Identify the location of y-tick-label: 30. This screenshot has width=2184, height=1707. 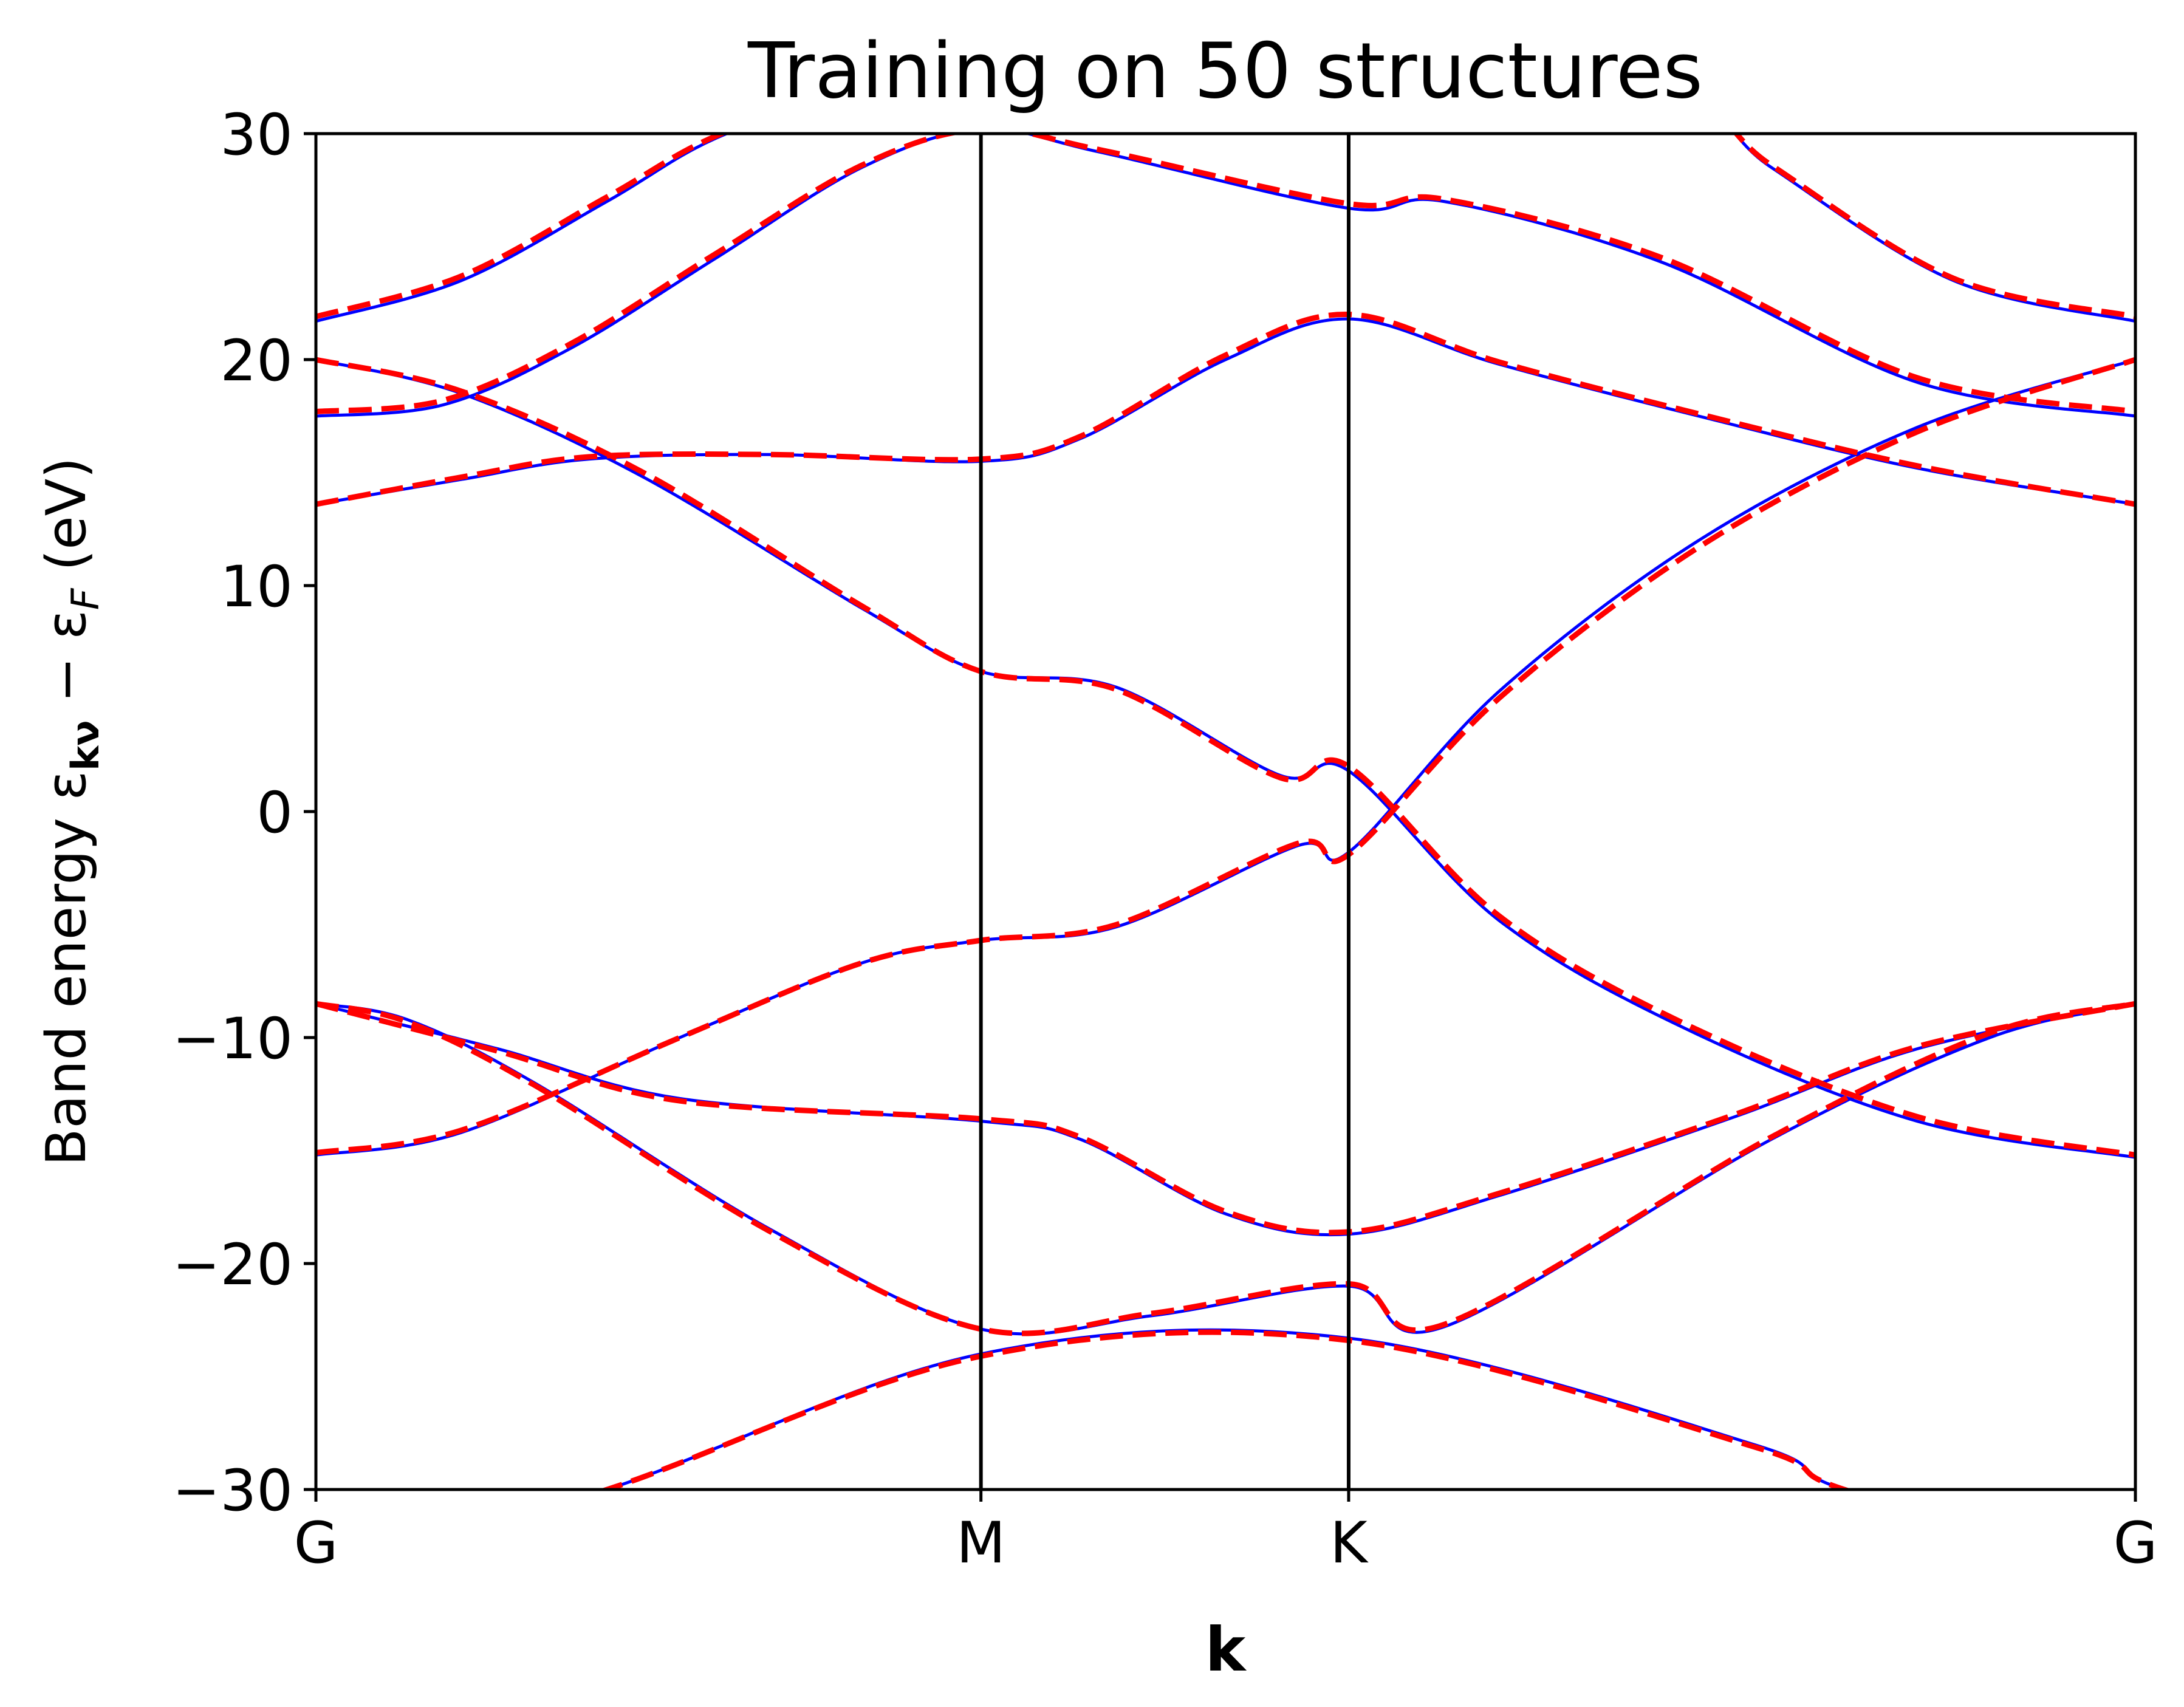
(256, 135).